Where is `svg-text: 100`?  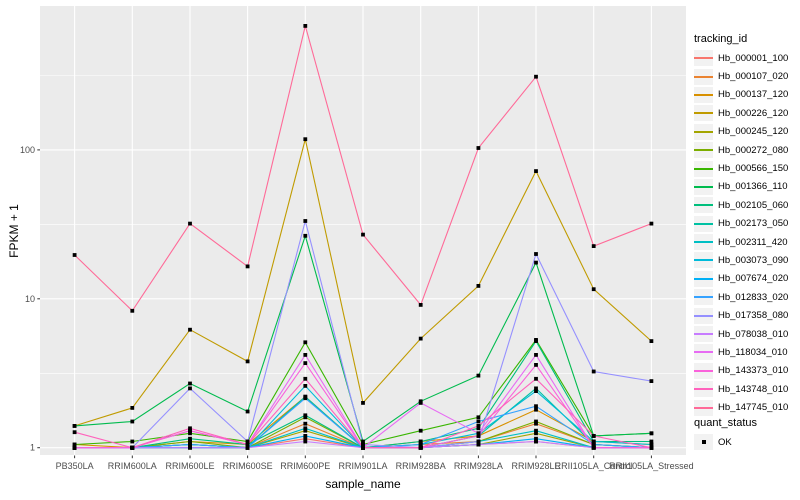 svg-text: 100 is located at coordinates (27, 150).